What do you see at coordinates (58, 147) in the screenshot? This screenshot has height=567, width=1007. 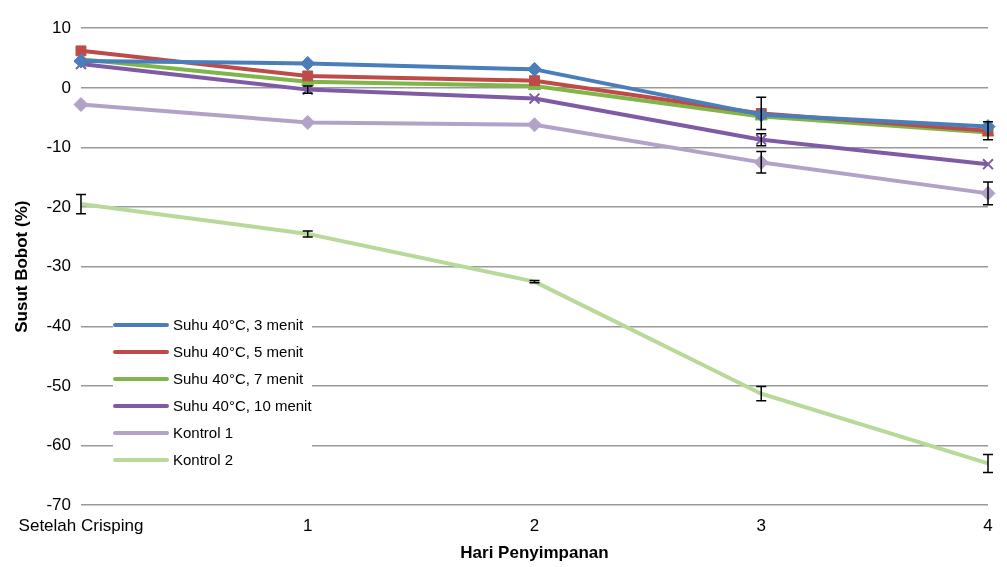 I see `y-tick-label: -10` at bounding box center [58, 147].